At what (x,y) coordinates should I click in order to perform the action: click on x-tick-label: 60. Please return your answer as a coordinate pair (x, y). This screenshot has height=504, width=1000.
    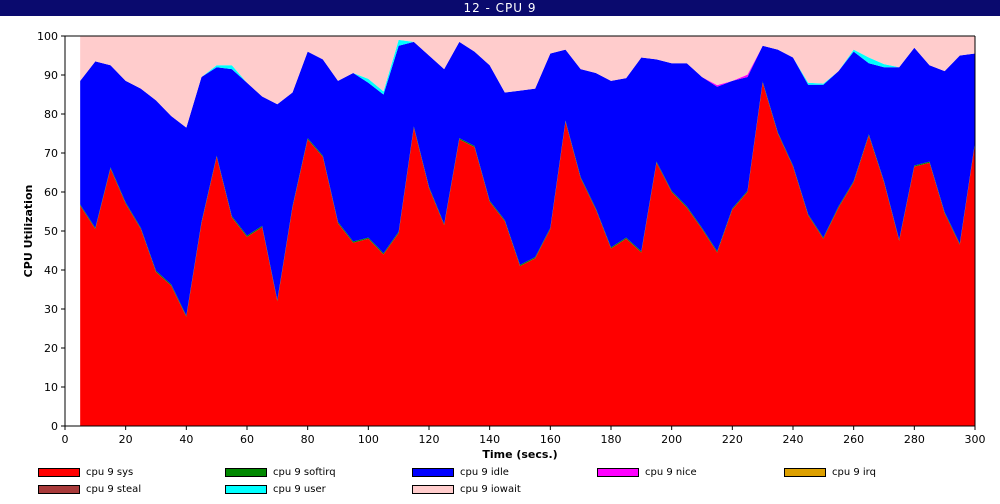
    Looking at the image, I should click on (247, 439).